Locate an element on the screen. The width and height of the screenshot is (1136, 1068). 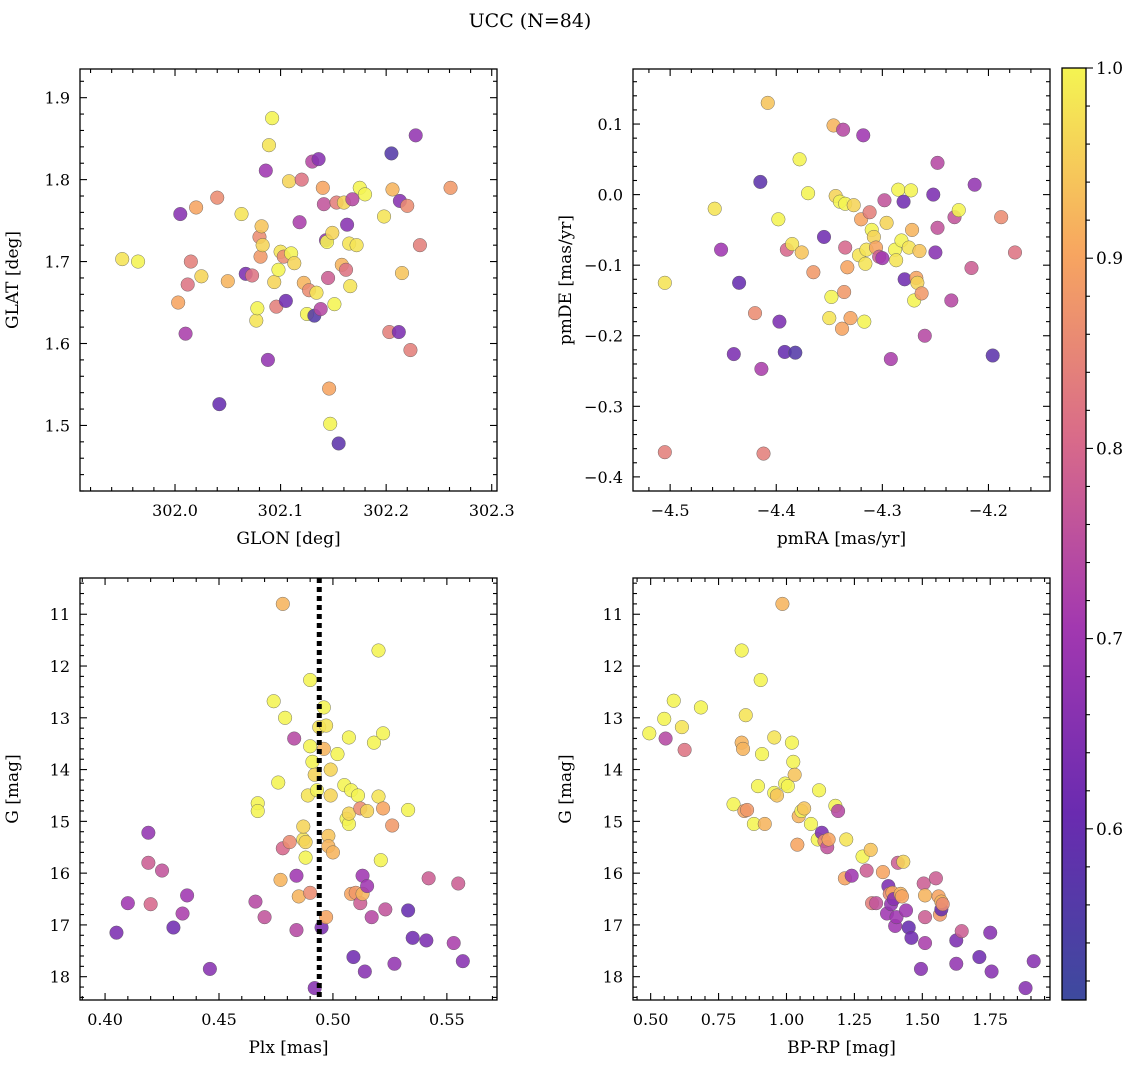
y-axis-label: GLAT [deg] is located at coordinates (13, 280).